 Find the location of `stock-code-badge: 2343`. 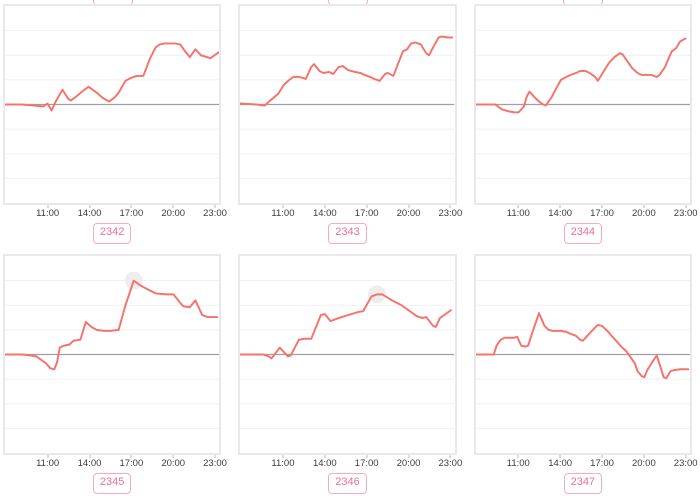

stock-code-badge: 2343 is located at coordinates (347, 233).